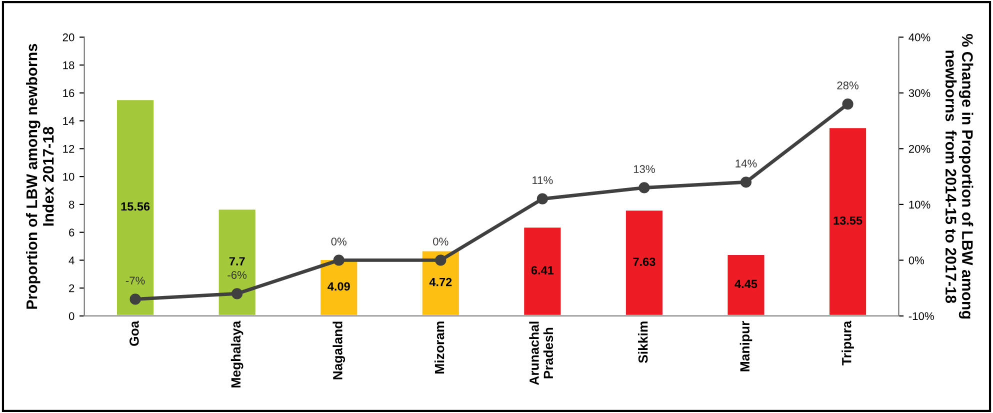 This screenshot has height=413, width=993. Describe the element at coordinates (919, 93) in the screenshot. I see `y2-tick-label: 30%` at that location.